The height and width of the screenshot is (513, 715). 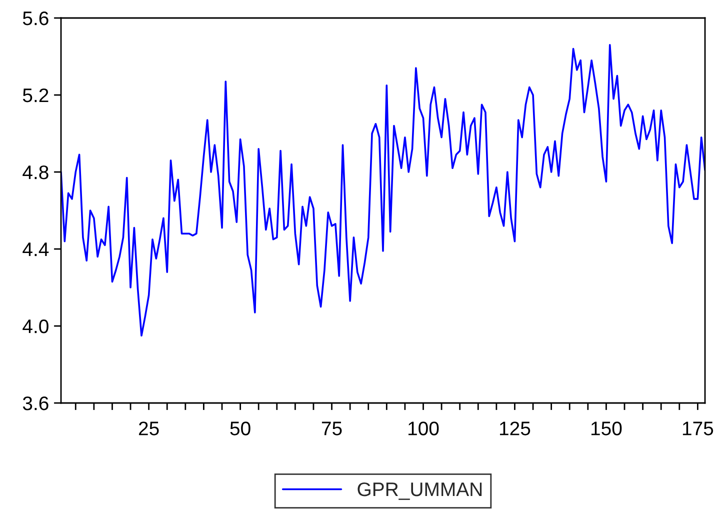 What do you see at coordinates (35, 326) in the screenshot?
I see `y-tick-label: 4.0` at bounding box center [35, 326].